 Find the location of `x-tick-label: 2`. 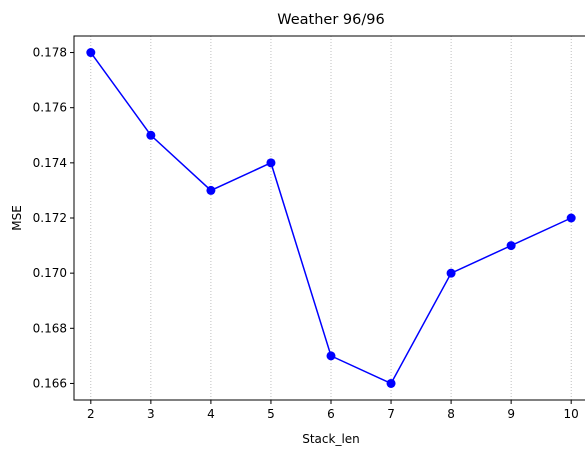

x-tick-label: 2 is located at coordinates (91, 414).